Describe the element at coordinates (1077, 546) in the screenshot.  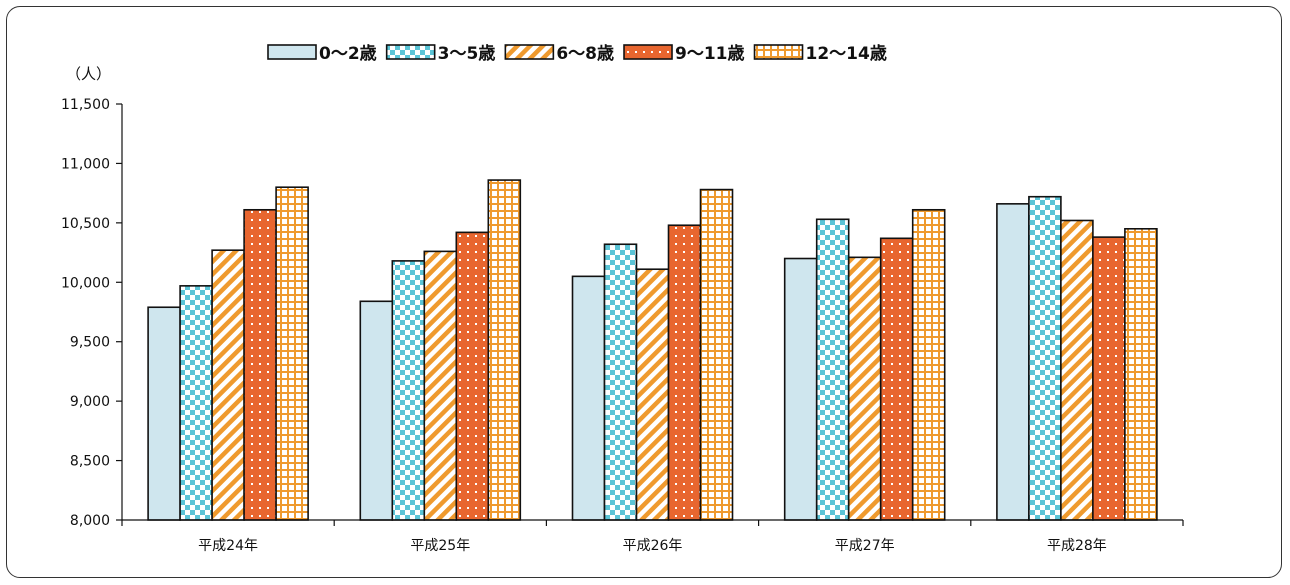
I see `x-tick-label: 平成28年` at that location.